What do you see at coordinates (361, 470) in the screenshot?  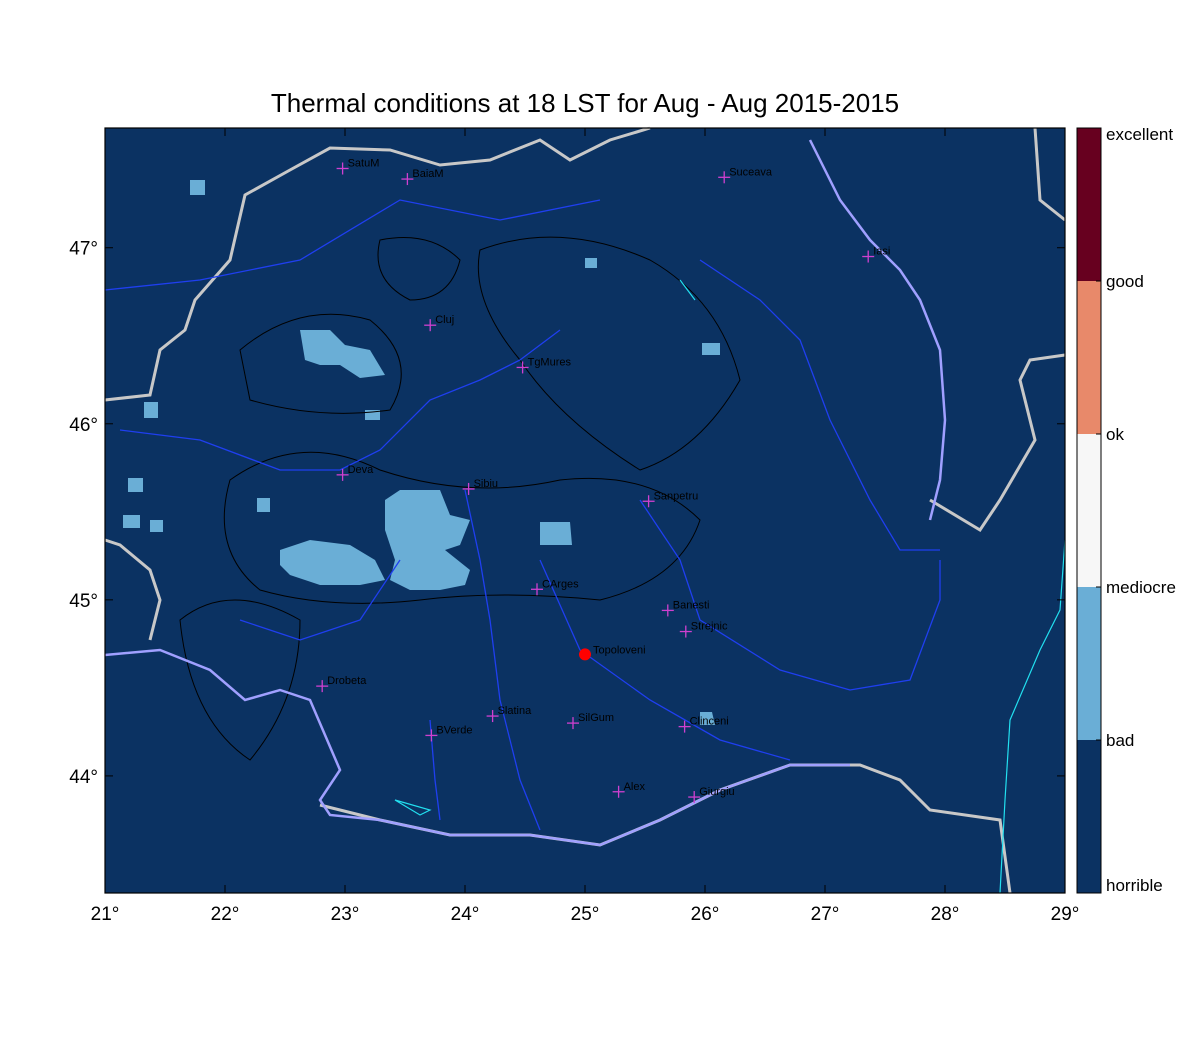 I see `city-label: Deva` at bounding box center [361, 470].